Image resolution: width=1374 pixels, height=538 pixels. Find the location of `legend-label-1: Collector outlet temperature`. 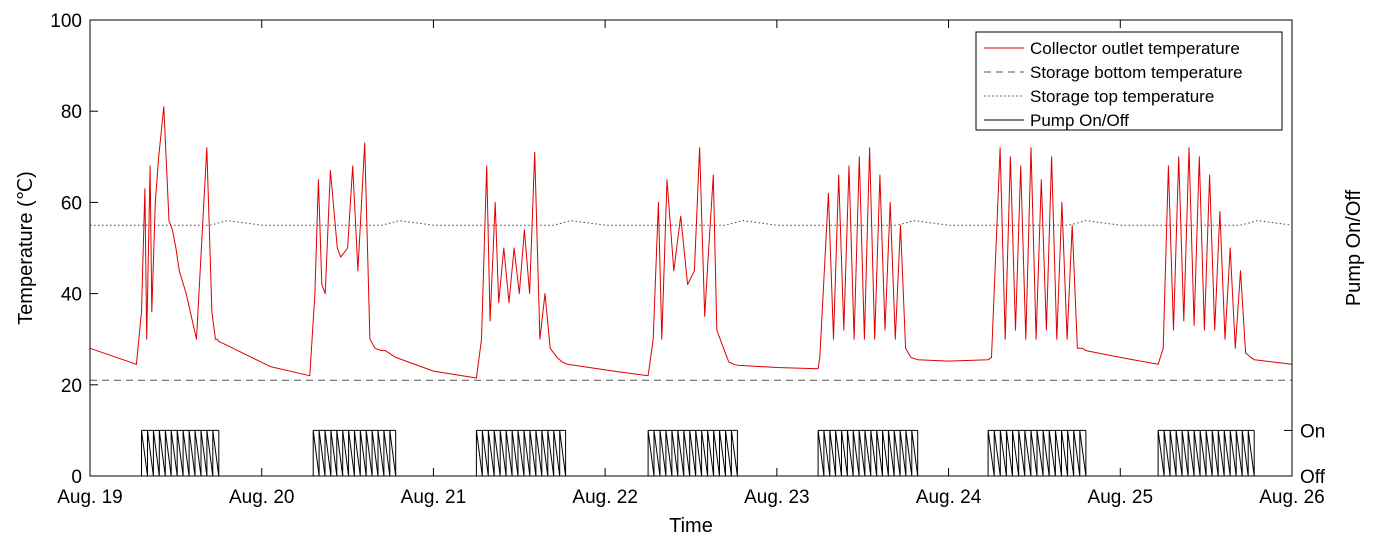

legend-label-1: Collector outlet temperature is located at coordinates (1135, 48).